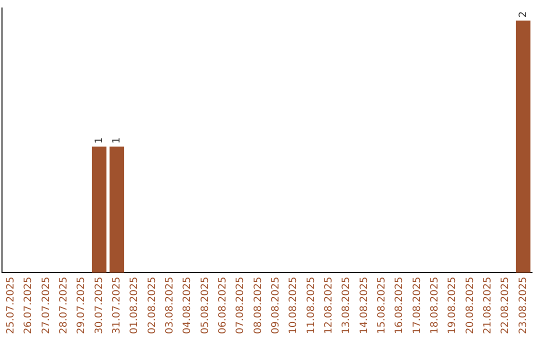 This screenshot has width=540, height=340. Describe the element at coordinates (434, 305) in the screenshot. I see `x-tick-label: 18.08.2025` at that location.